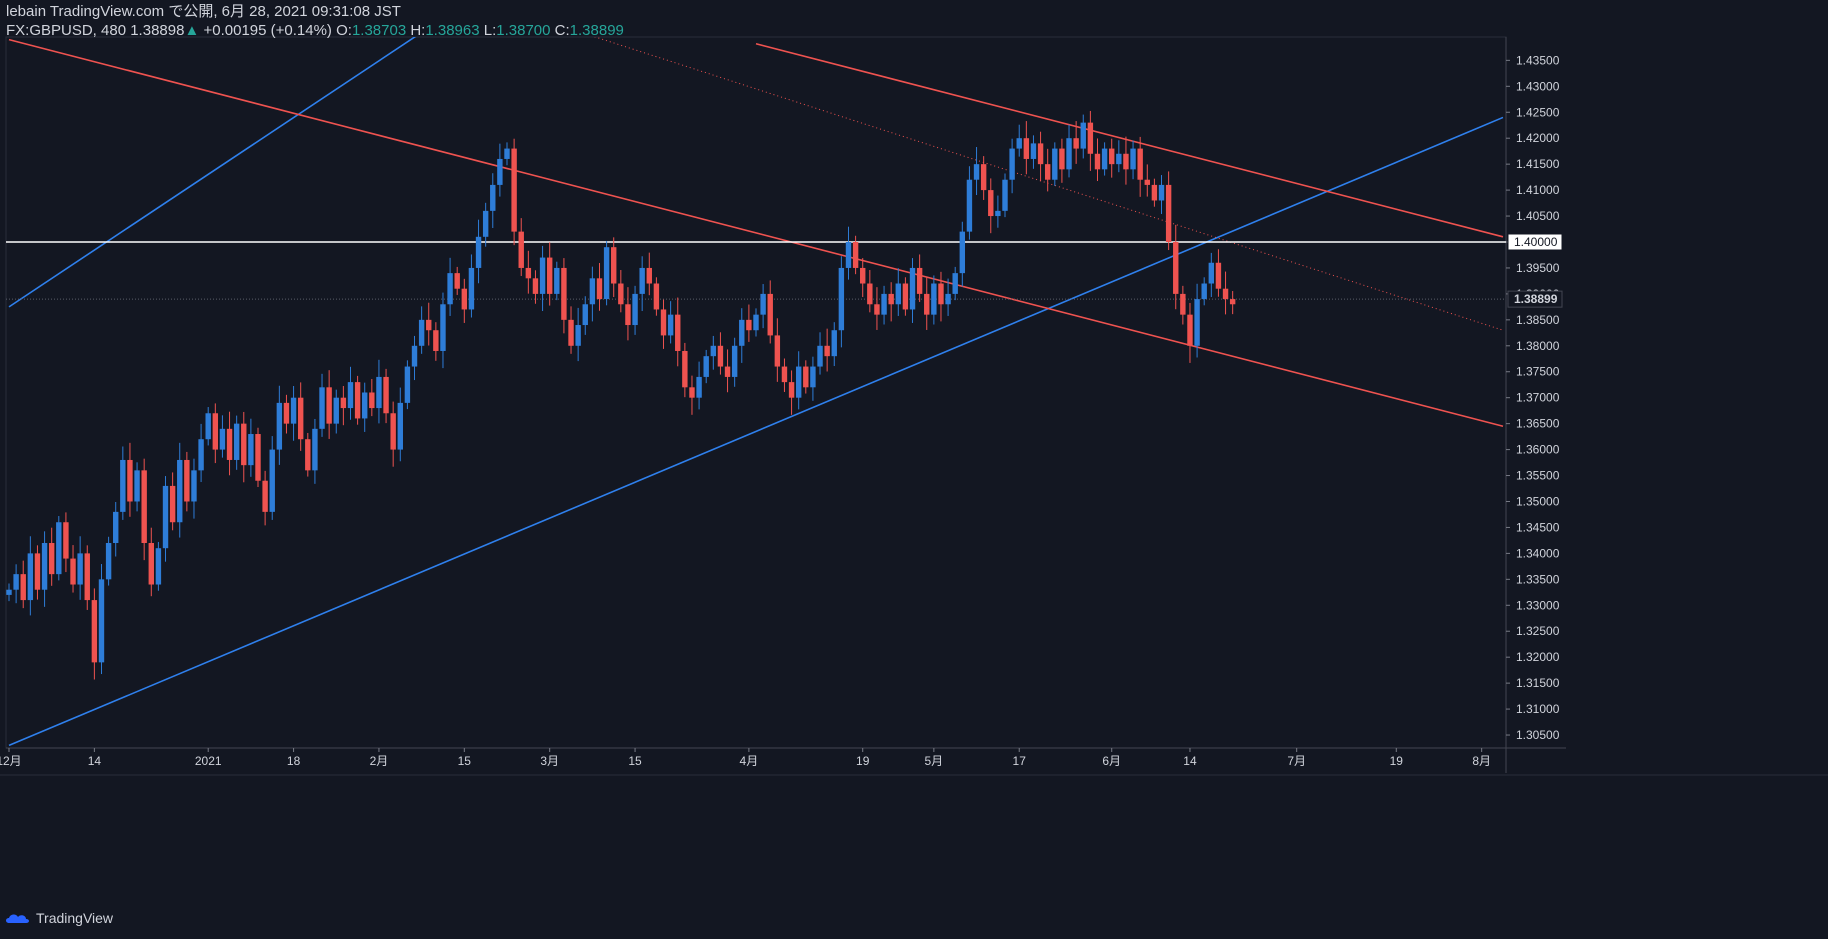 This screenshot has width=1828, height=939. Describe the element at coordinates (1538, 216) in the screenshot. I see `y-tick-label: 1.40500` at that location.